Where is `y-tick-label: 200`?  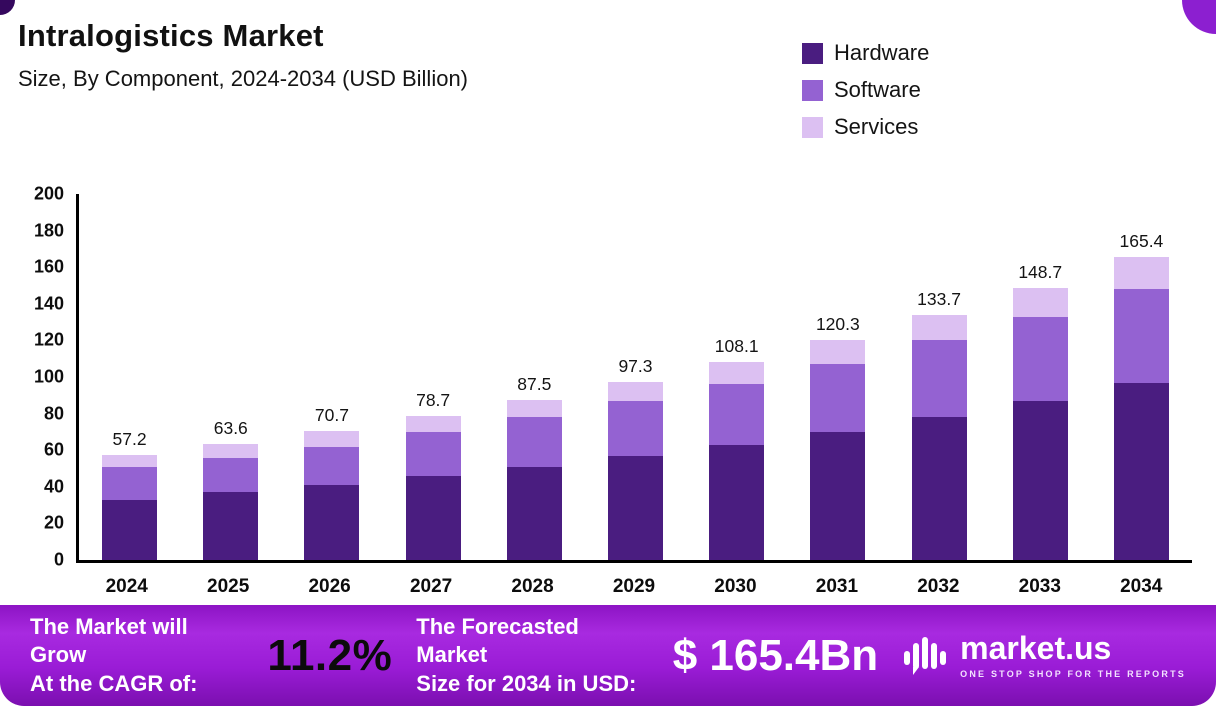 y-tick-label: 200 is located at coordinates (48, 193).